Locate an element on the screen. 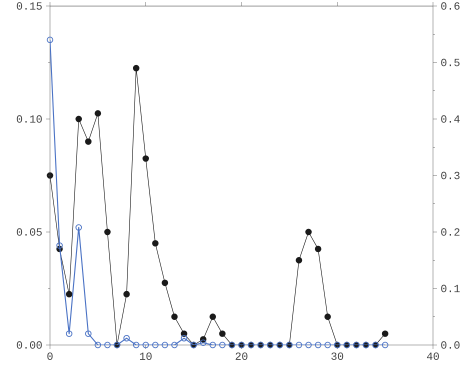 The height and width of the screenshot is (366, 474). y2-tick-label: 0.1 is located at coordinates (450, 288).